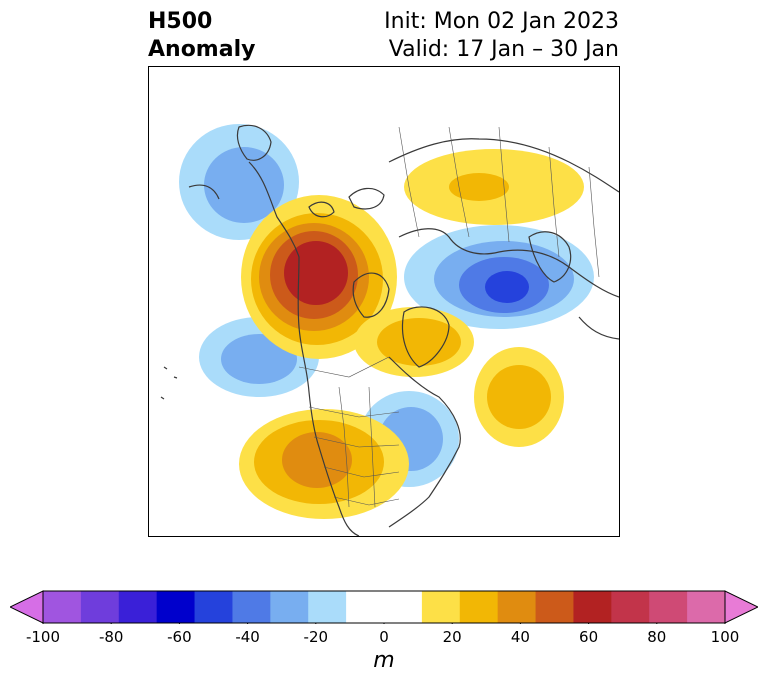  Describe the element at coordinates (384, 637) in the screenshot. I see `colorbar-tick-label: 0` at that location.